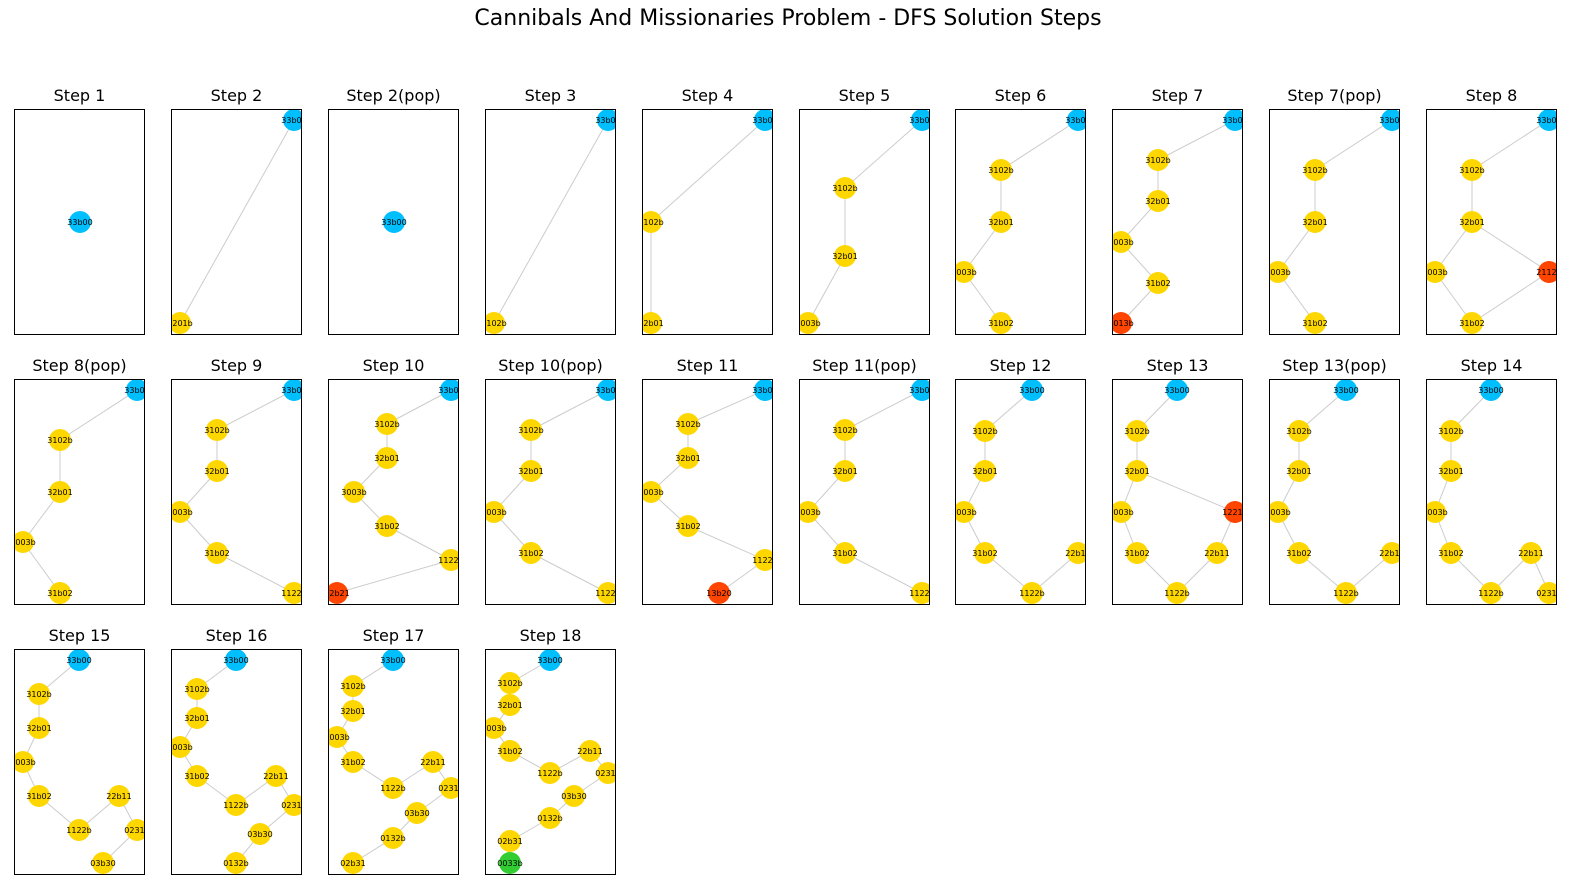 The height and width of the screenshot is (893, 1576). Describe the element at coordinates (79, 95) in the screenshot. I see `step-title: Step 1` at that location.